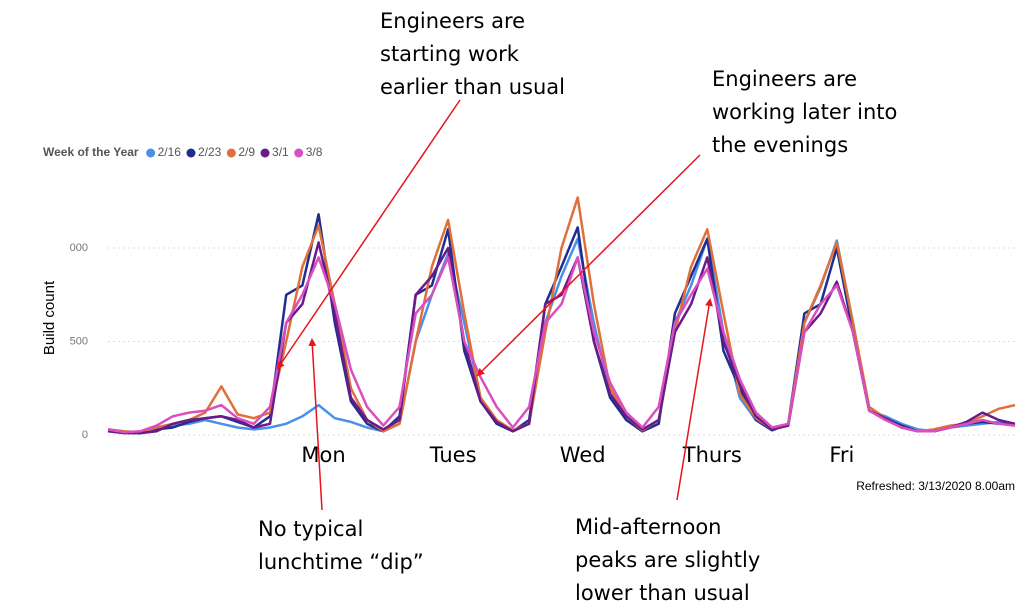 The width and height of the screenshot is (1024, 616). I want to click on x-tick-label: Mon, so click(323, 455).